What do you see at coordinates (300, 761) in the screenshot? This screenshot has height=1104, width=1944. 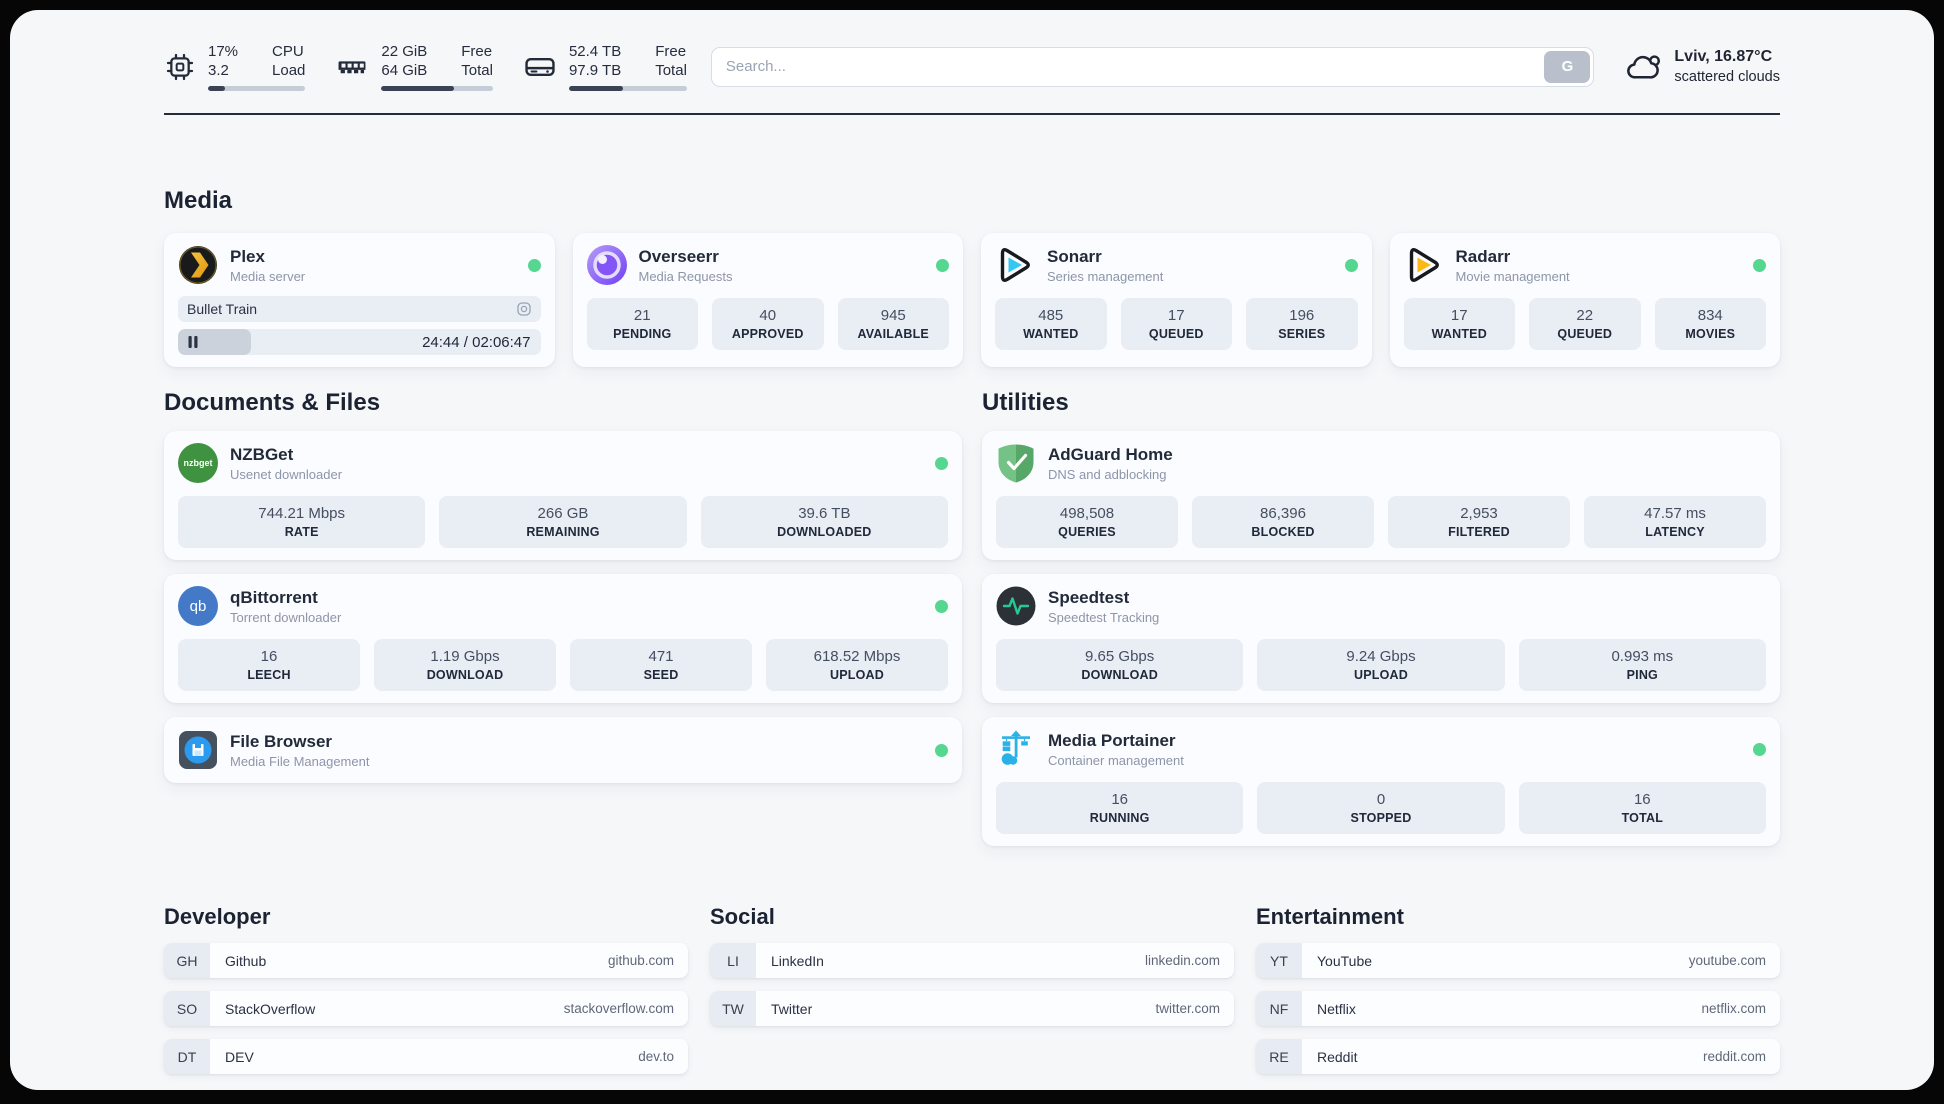 I see `app-subtitle: Media File Management` at bounding box center [300, 761].